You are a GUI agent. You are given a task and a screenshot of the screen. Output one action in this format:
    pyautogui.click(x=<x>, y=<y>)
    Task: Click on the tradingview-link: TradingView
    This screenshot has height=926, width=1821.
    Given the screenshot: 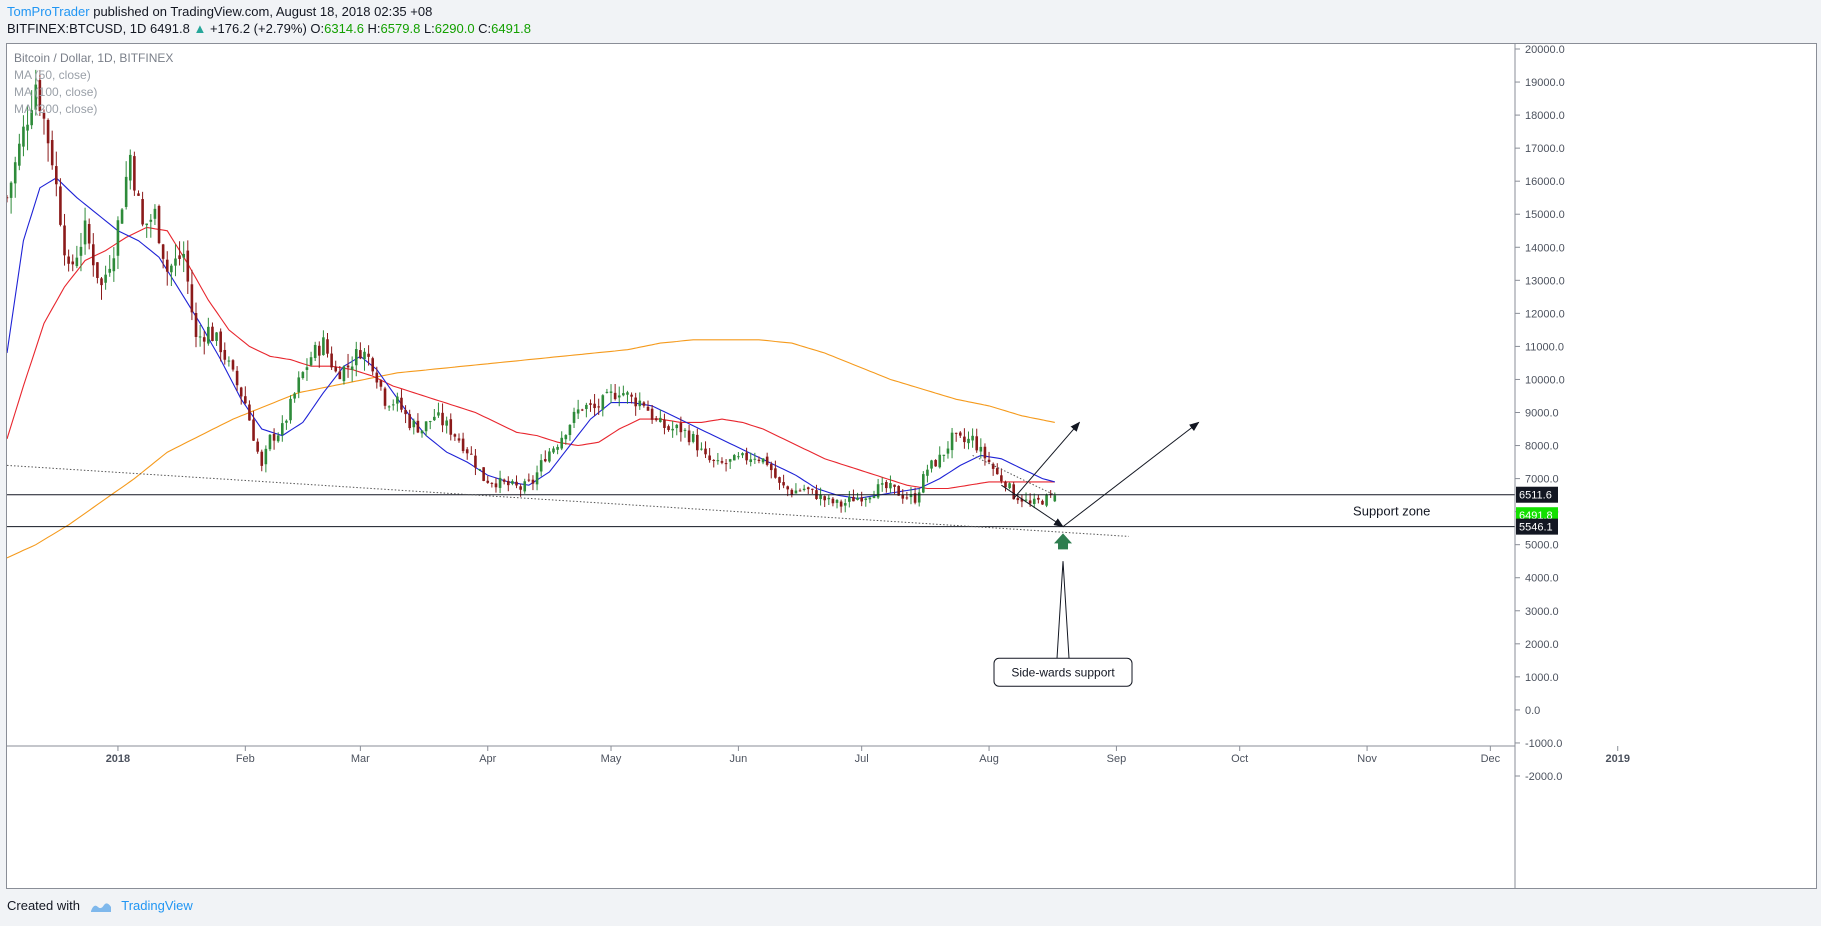 What is the action you would take?
    pyautogui.click(x=157, y=905)
    